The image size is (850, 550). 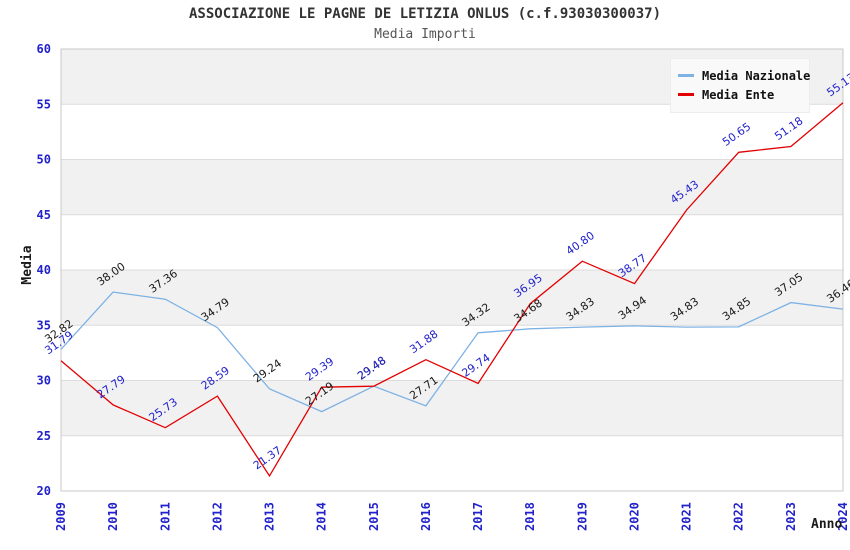 I want to click on legend-item-media-nazionale: Media Nazionale, so click(x=743, y=75).